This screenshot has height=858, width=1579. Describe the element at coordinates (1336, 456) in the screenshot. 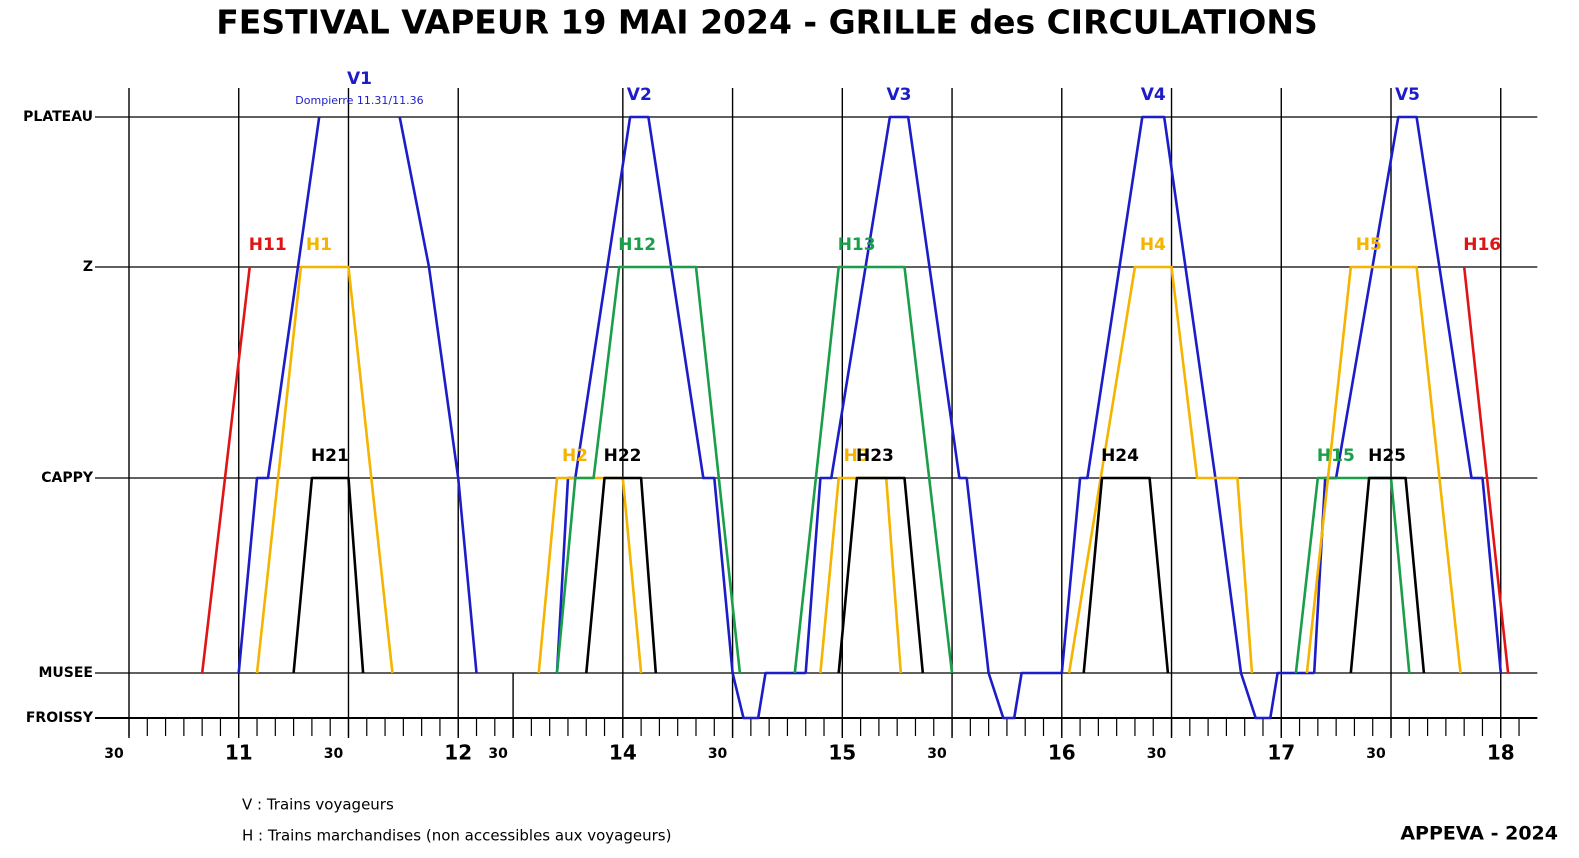

I see `train-label: H15` at that location.